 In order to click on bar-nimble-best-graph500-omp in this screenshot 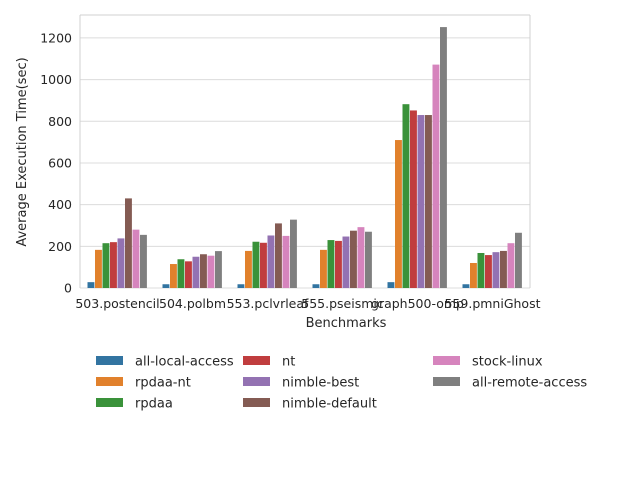, I will do `click(421, 201)`.